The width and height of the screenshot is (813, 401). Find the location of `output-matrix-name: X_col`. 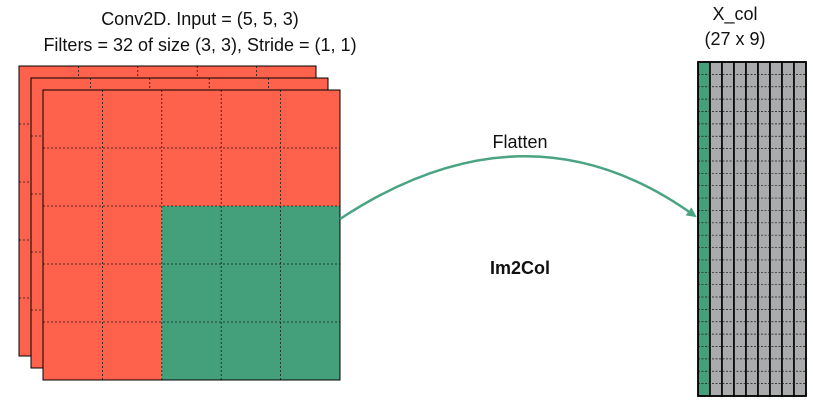

output-matrix-name: X_col is located at coordinates (735, 14).